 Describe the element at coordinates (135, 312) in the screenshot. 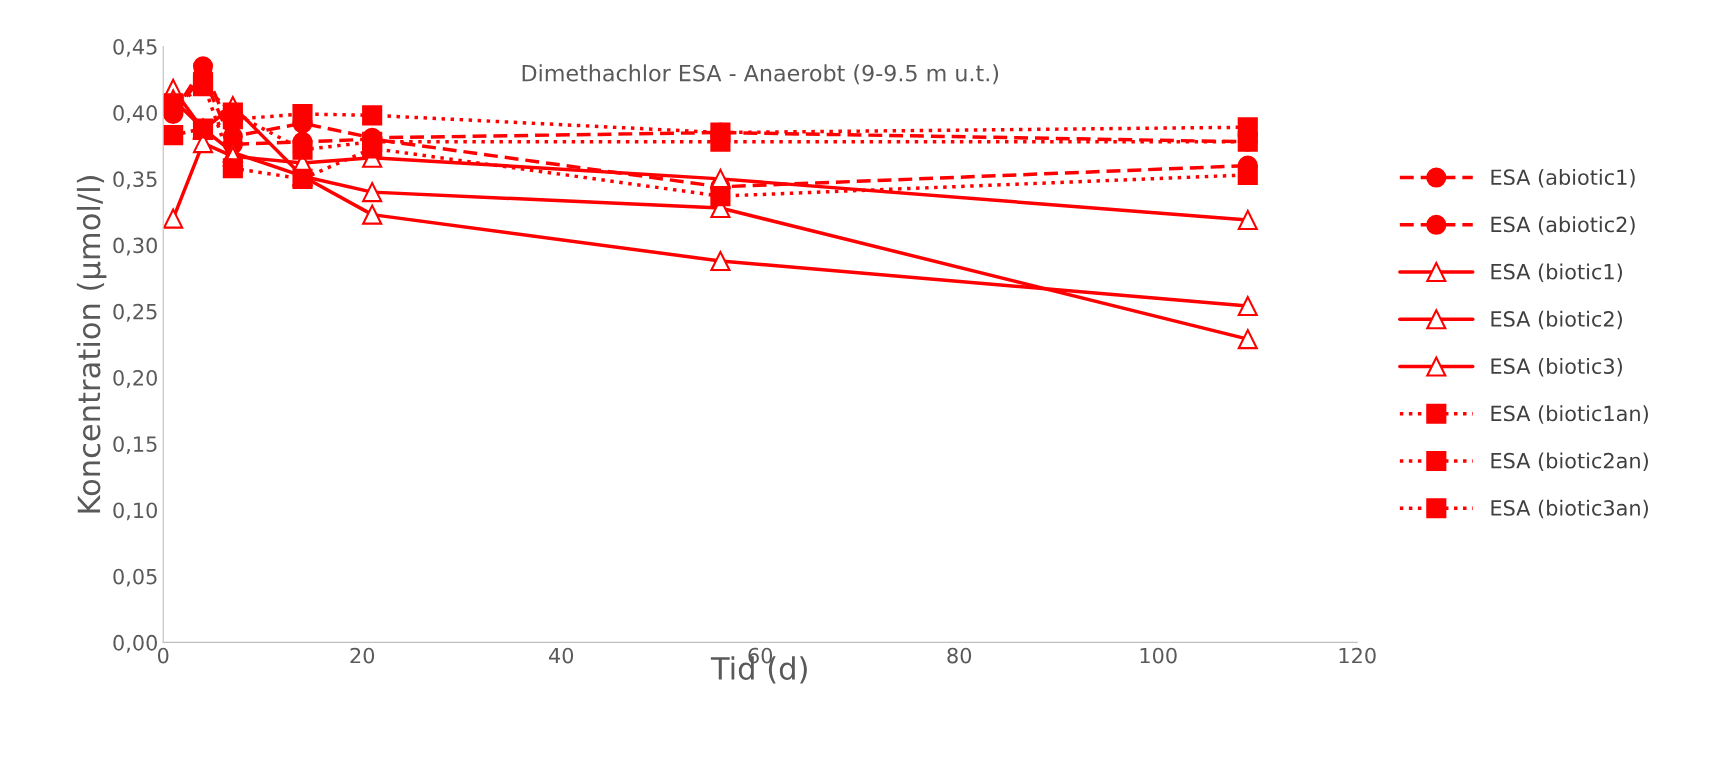

I see `y-tick-label: 0,25` at that location.